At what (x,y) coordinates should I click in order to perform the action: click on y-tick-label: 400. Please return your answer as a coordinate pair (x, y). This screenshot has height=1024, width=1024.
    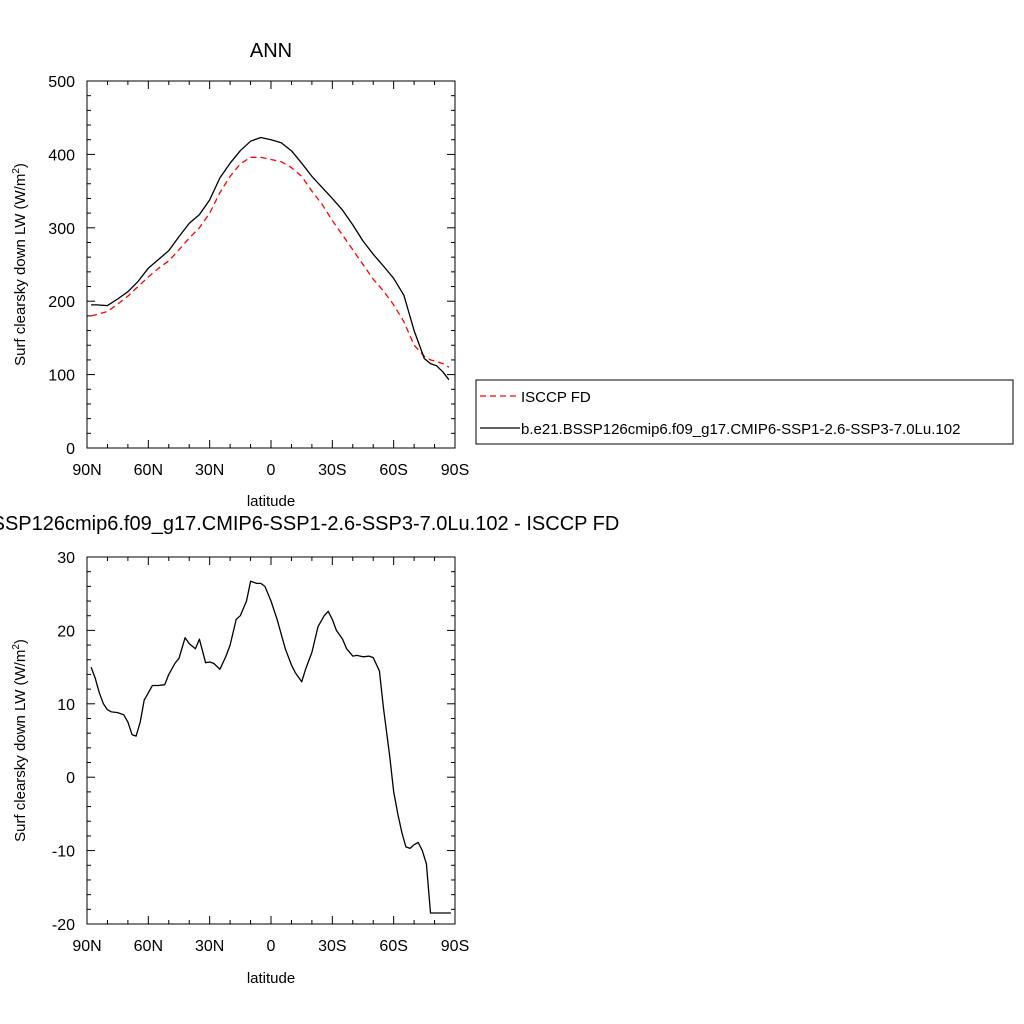
    Looking at the image, I should click on (61, 155).